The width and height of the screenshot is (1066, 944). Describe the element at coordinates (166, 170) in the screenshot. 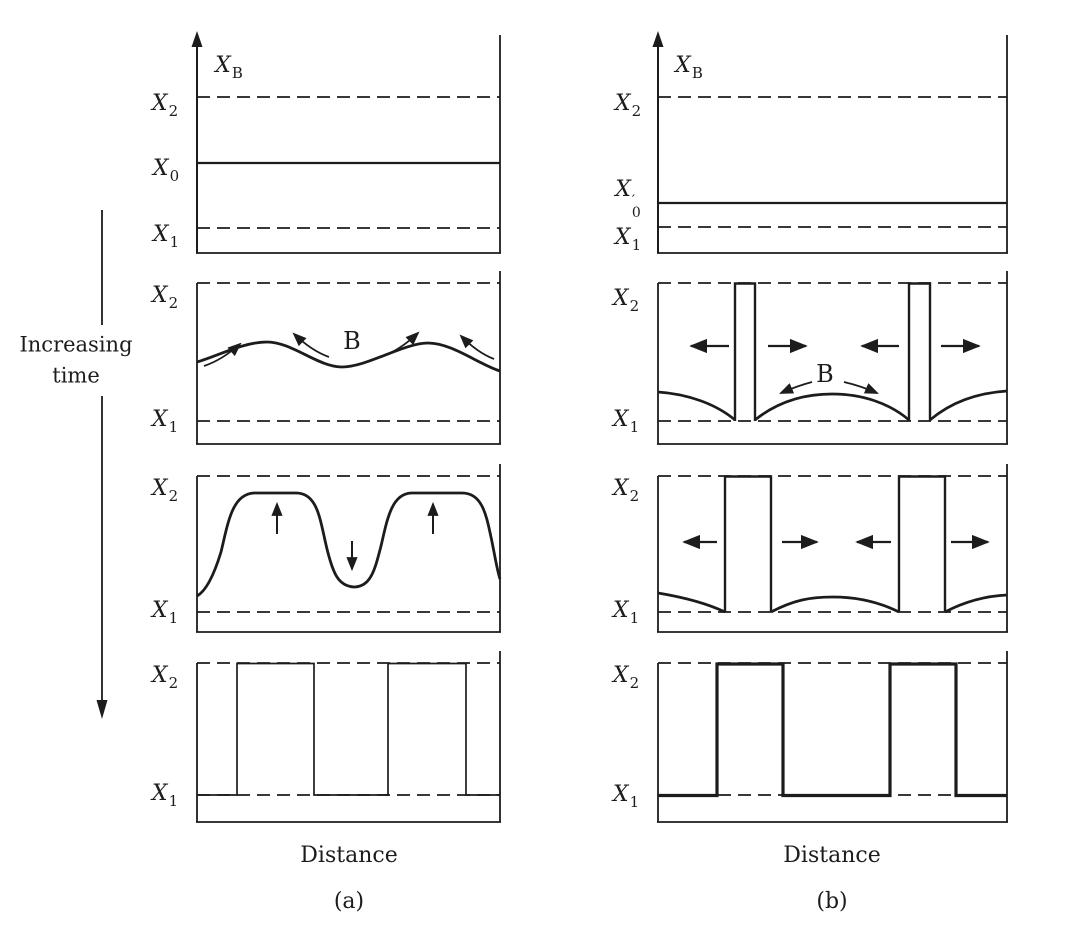

I see `tick-label-x0-a1: X0` at that location.